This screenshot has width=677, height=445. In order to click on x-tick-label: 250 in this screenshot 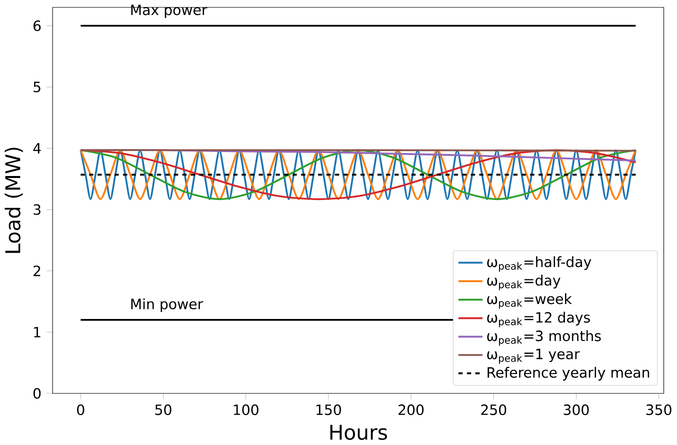, I will do `click(493, 410)`.